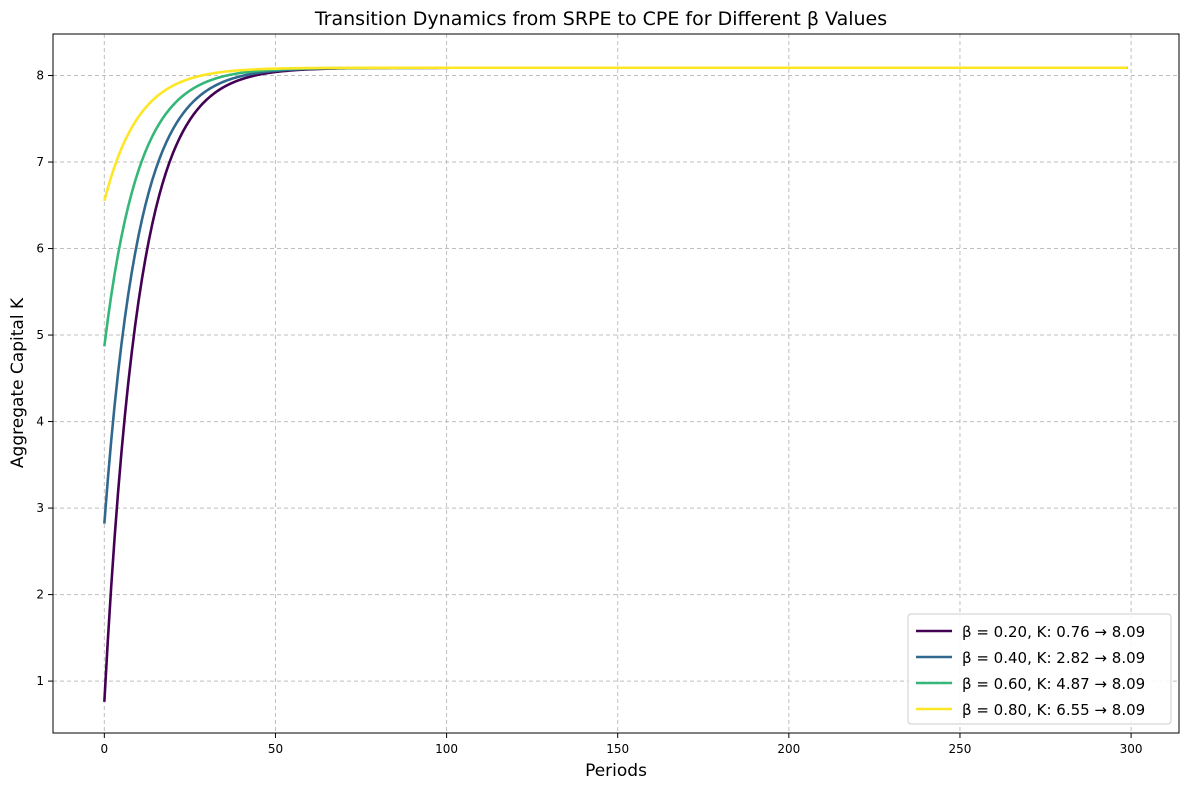 Image resolution: width=1189 pixels, height=790 pixels. What do you see at coordinates (44, 378) in the screenshot?
I see `y-axis-ticks: 1 2 3 4 5 6 7 8` at bounding box center [44, 378].